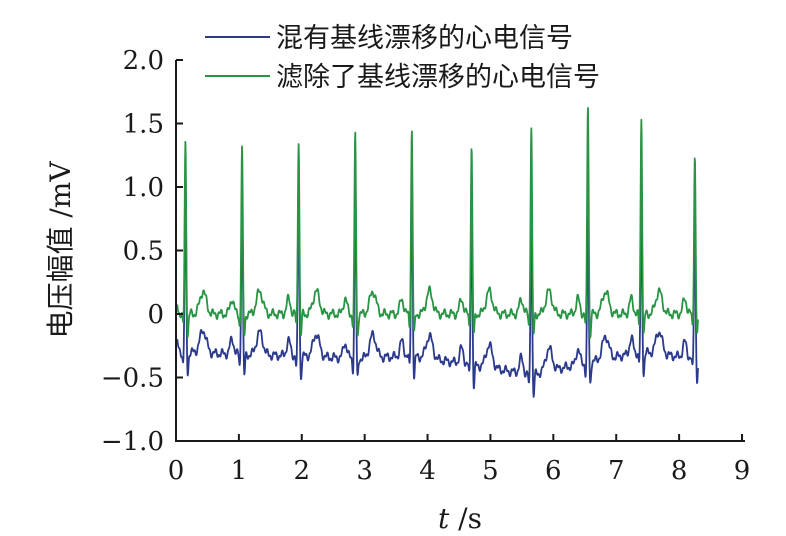  I want to click on x-tick-label: 3, so click(364, 471).